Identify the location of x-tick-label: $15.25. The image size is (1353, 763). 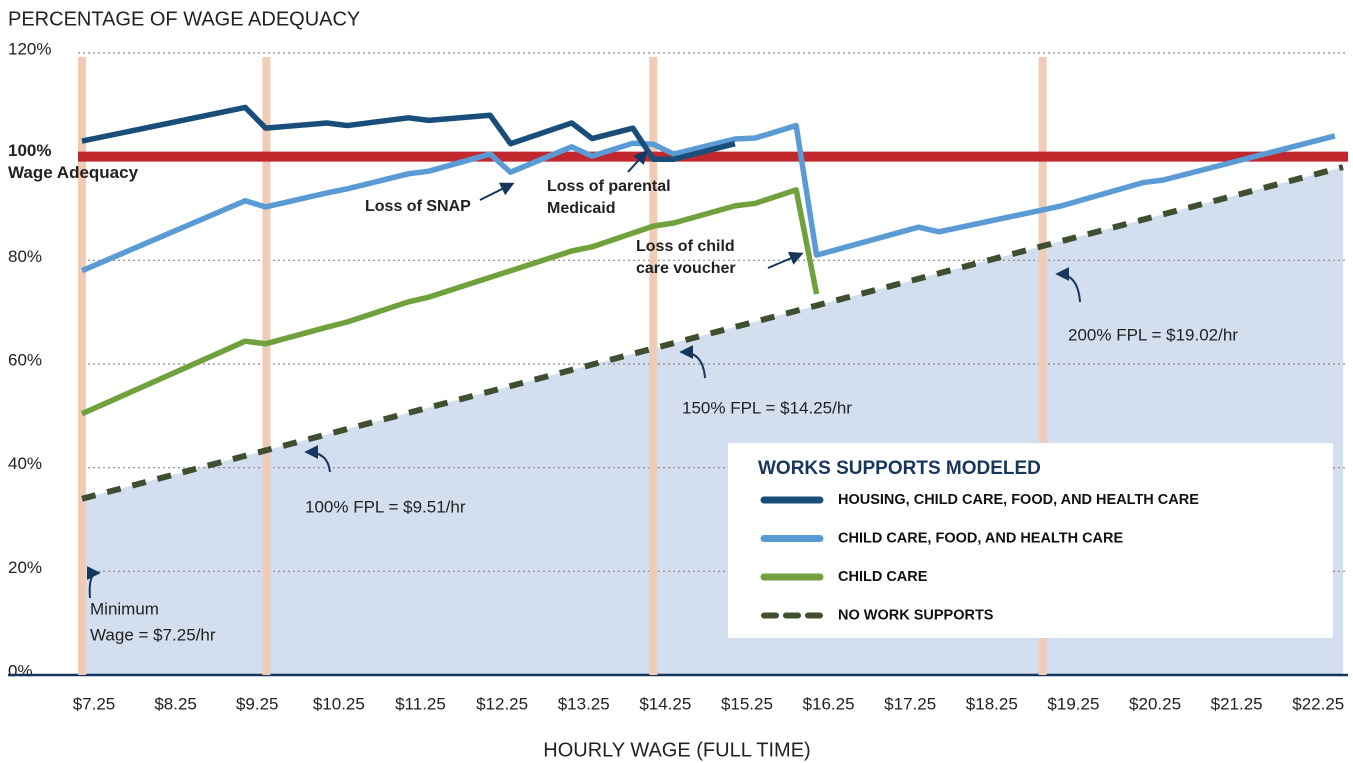
(747, 703).